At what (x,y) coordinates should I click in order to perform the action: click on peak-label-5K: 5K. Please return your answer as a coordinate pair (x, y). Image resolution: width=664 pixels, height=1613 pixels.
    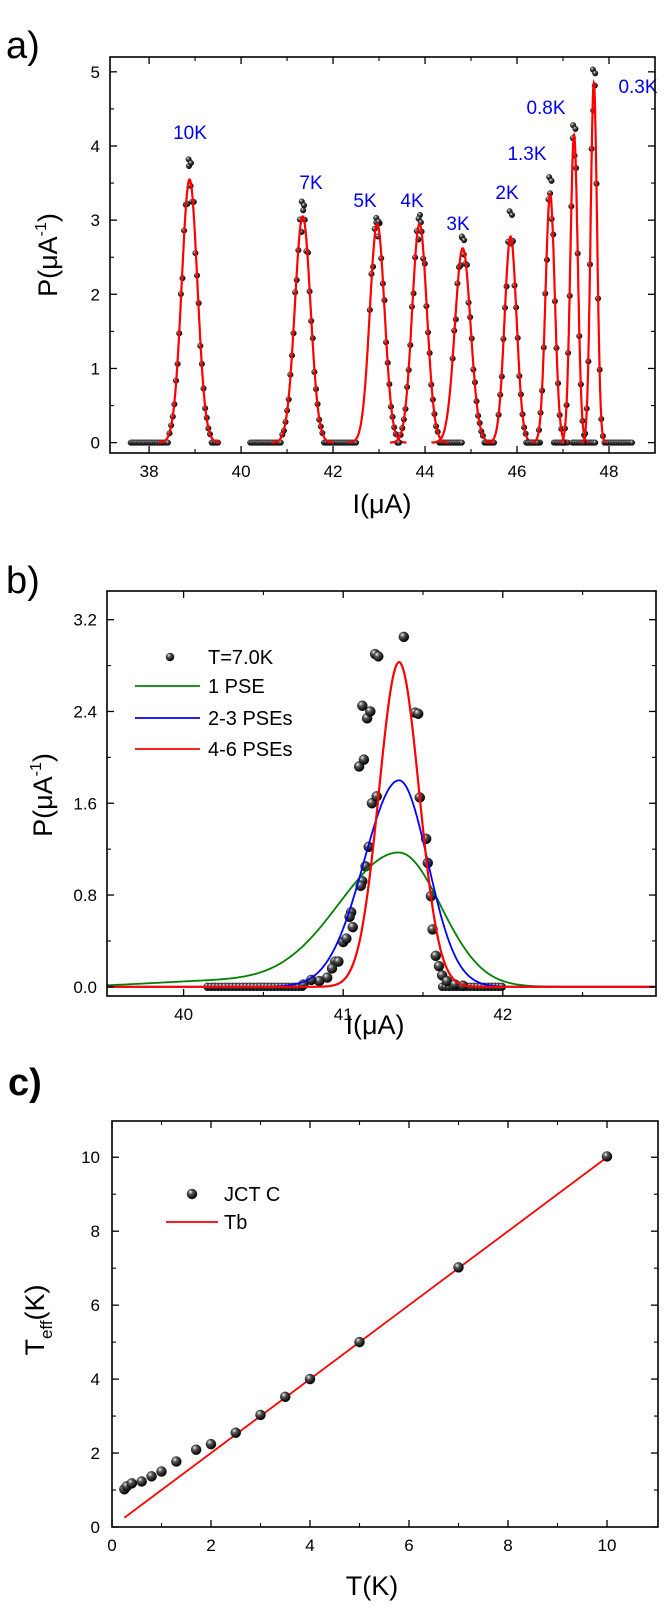
    Looking at the image, I should click on (365, 201).